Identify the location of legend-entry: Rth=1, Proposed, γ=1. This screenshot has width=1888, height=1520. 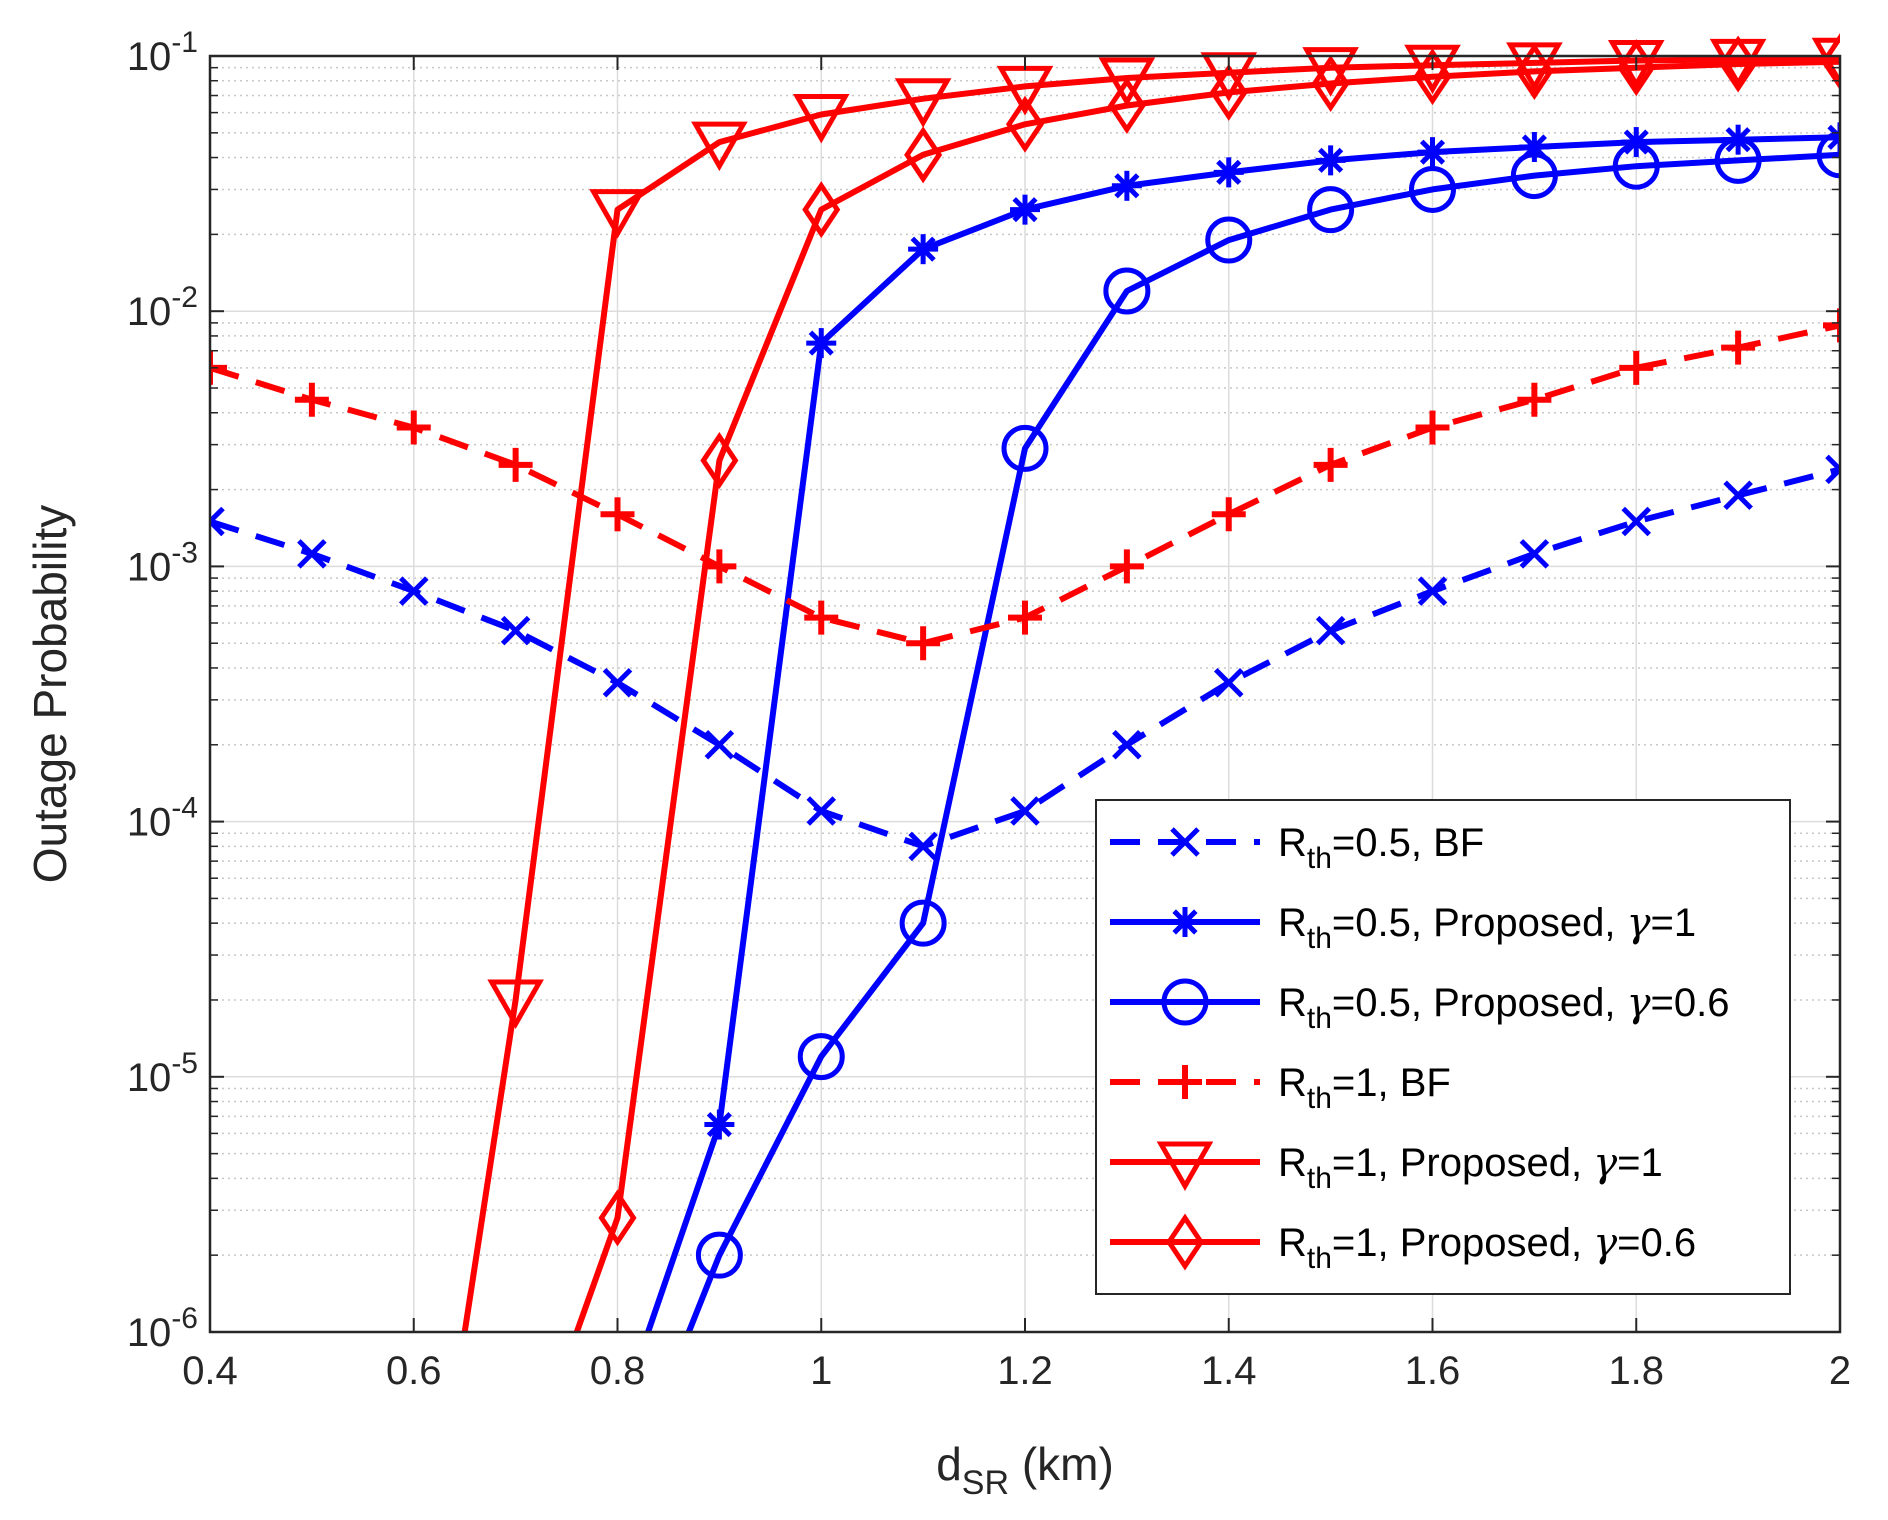
(1386, 1167).